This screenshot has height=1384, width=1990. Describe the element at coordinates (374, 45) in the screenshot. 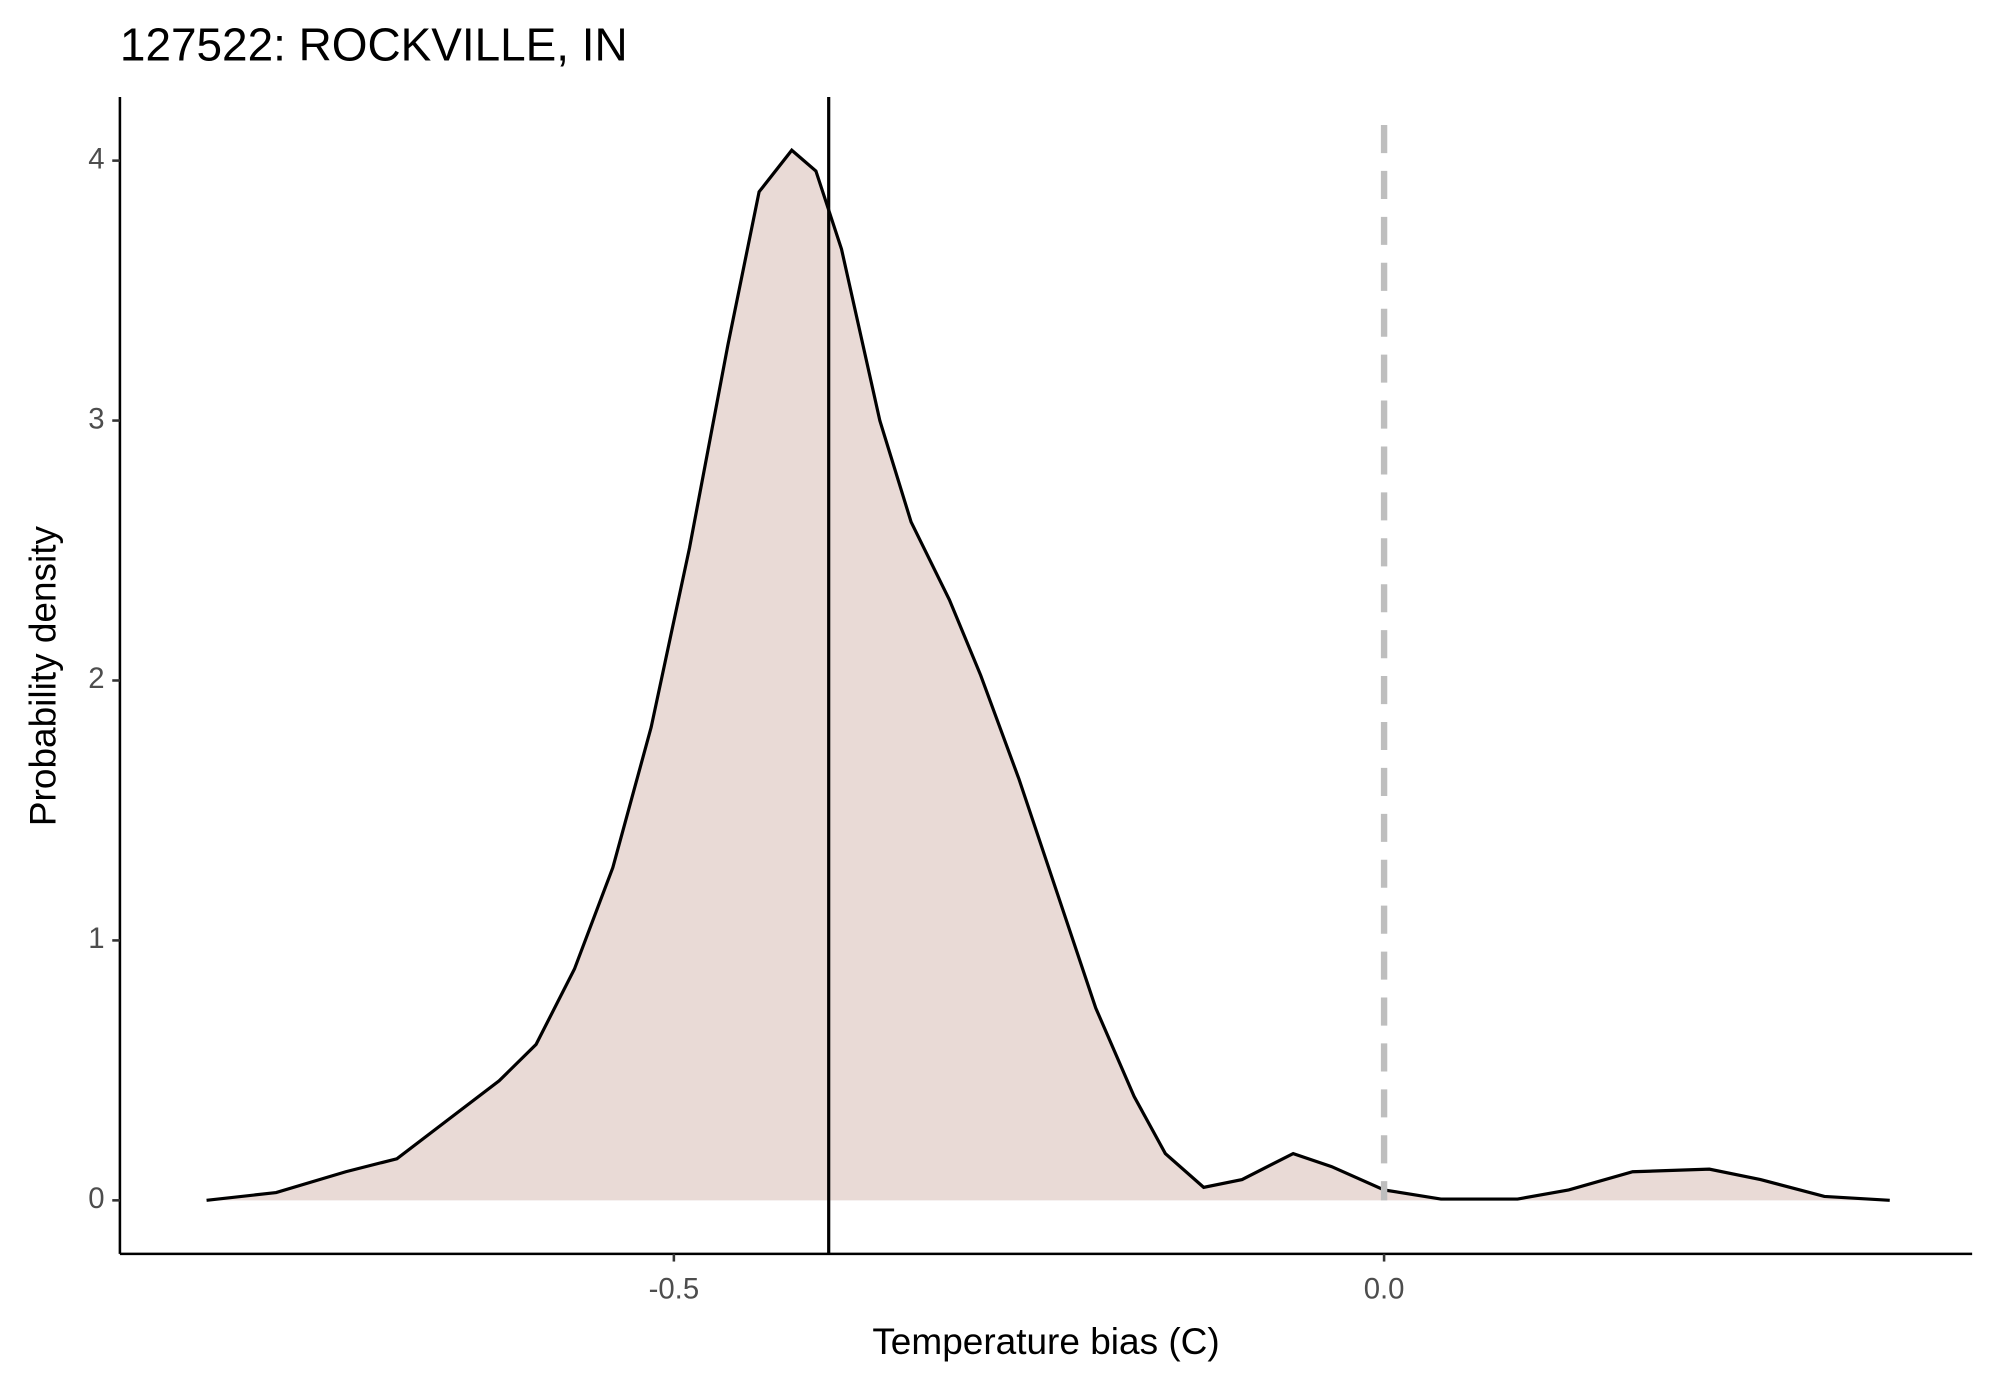

I see `chart-title: 127522: ROCKVILLE, IN` at that location.